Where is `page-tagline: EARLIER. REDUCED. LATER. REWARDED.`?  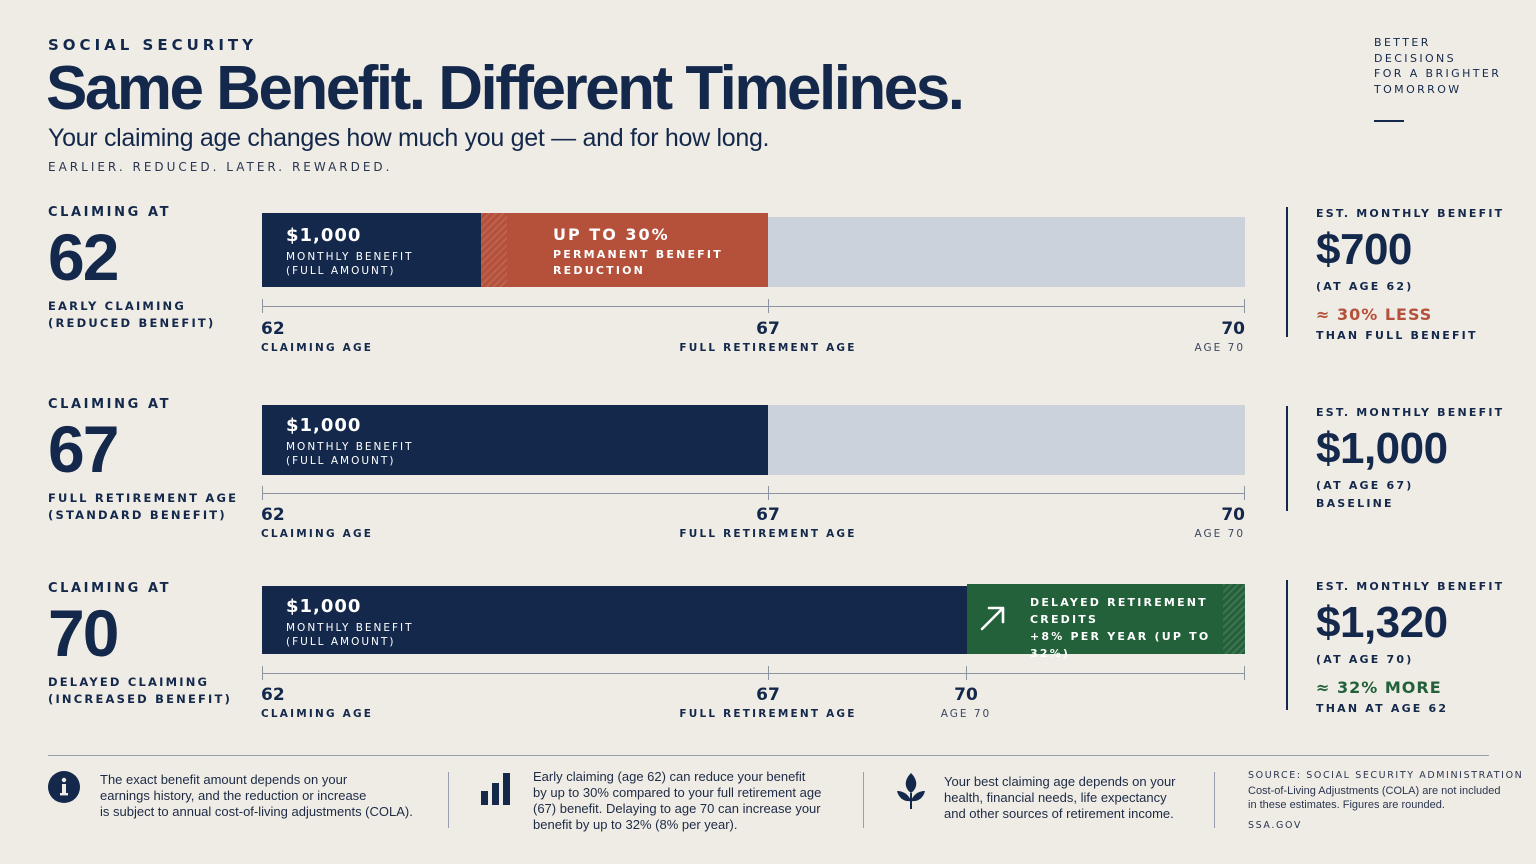 page-tagline: EARLIER. REDUCED. LATER. REWARDED. is located at coordinates (220, 167).